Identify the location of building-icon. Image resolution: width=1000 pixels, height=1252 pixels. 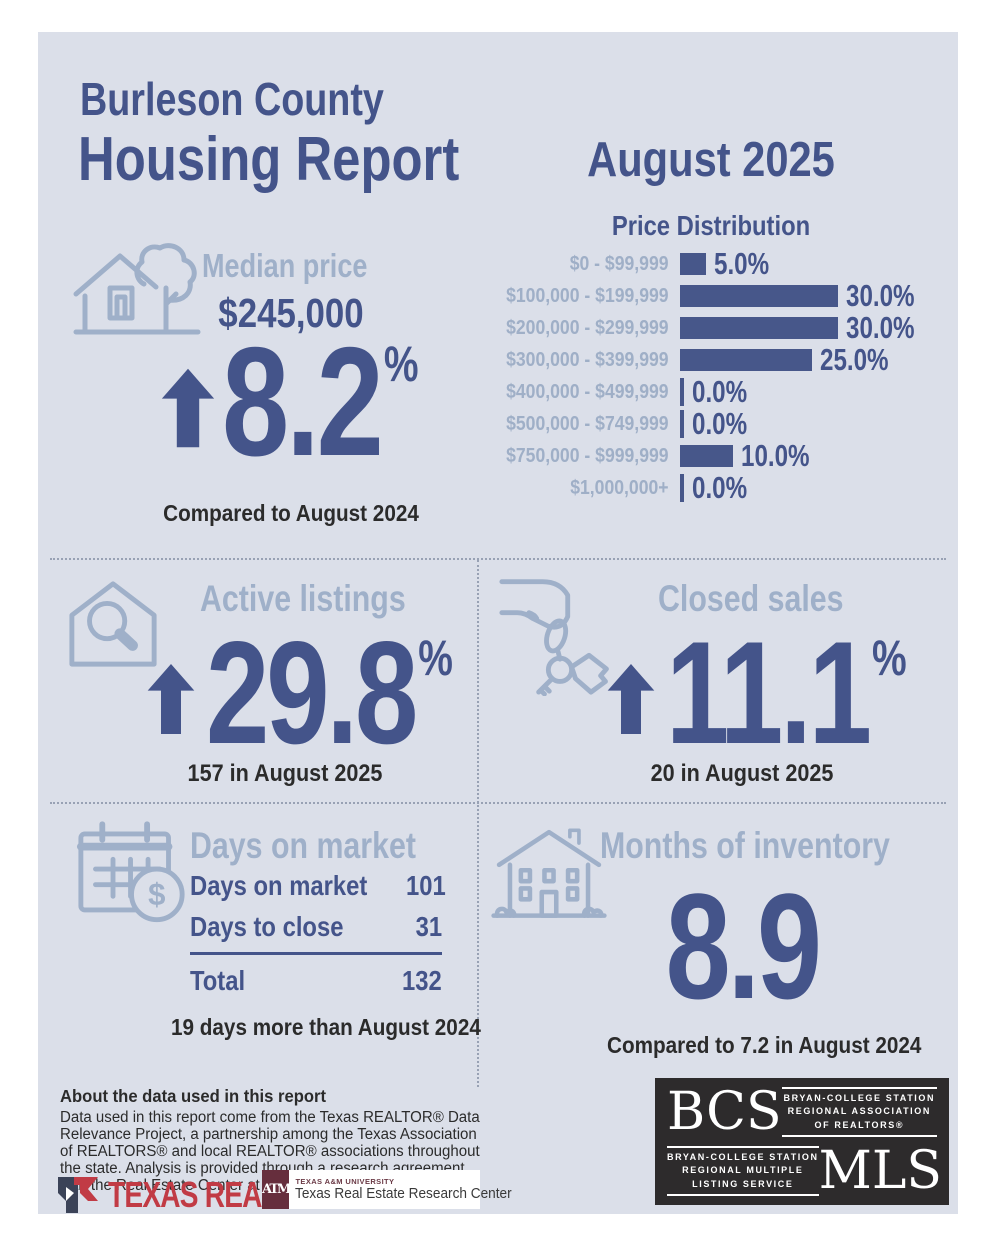
(549, 873).